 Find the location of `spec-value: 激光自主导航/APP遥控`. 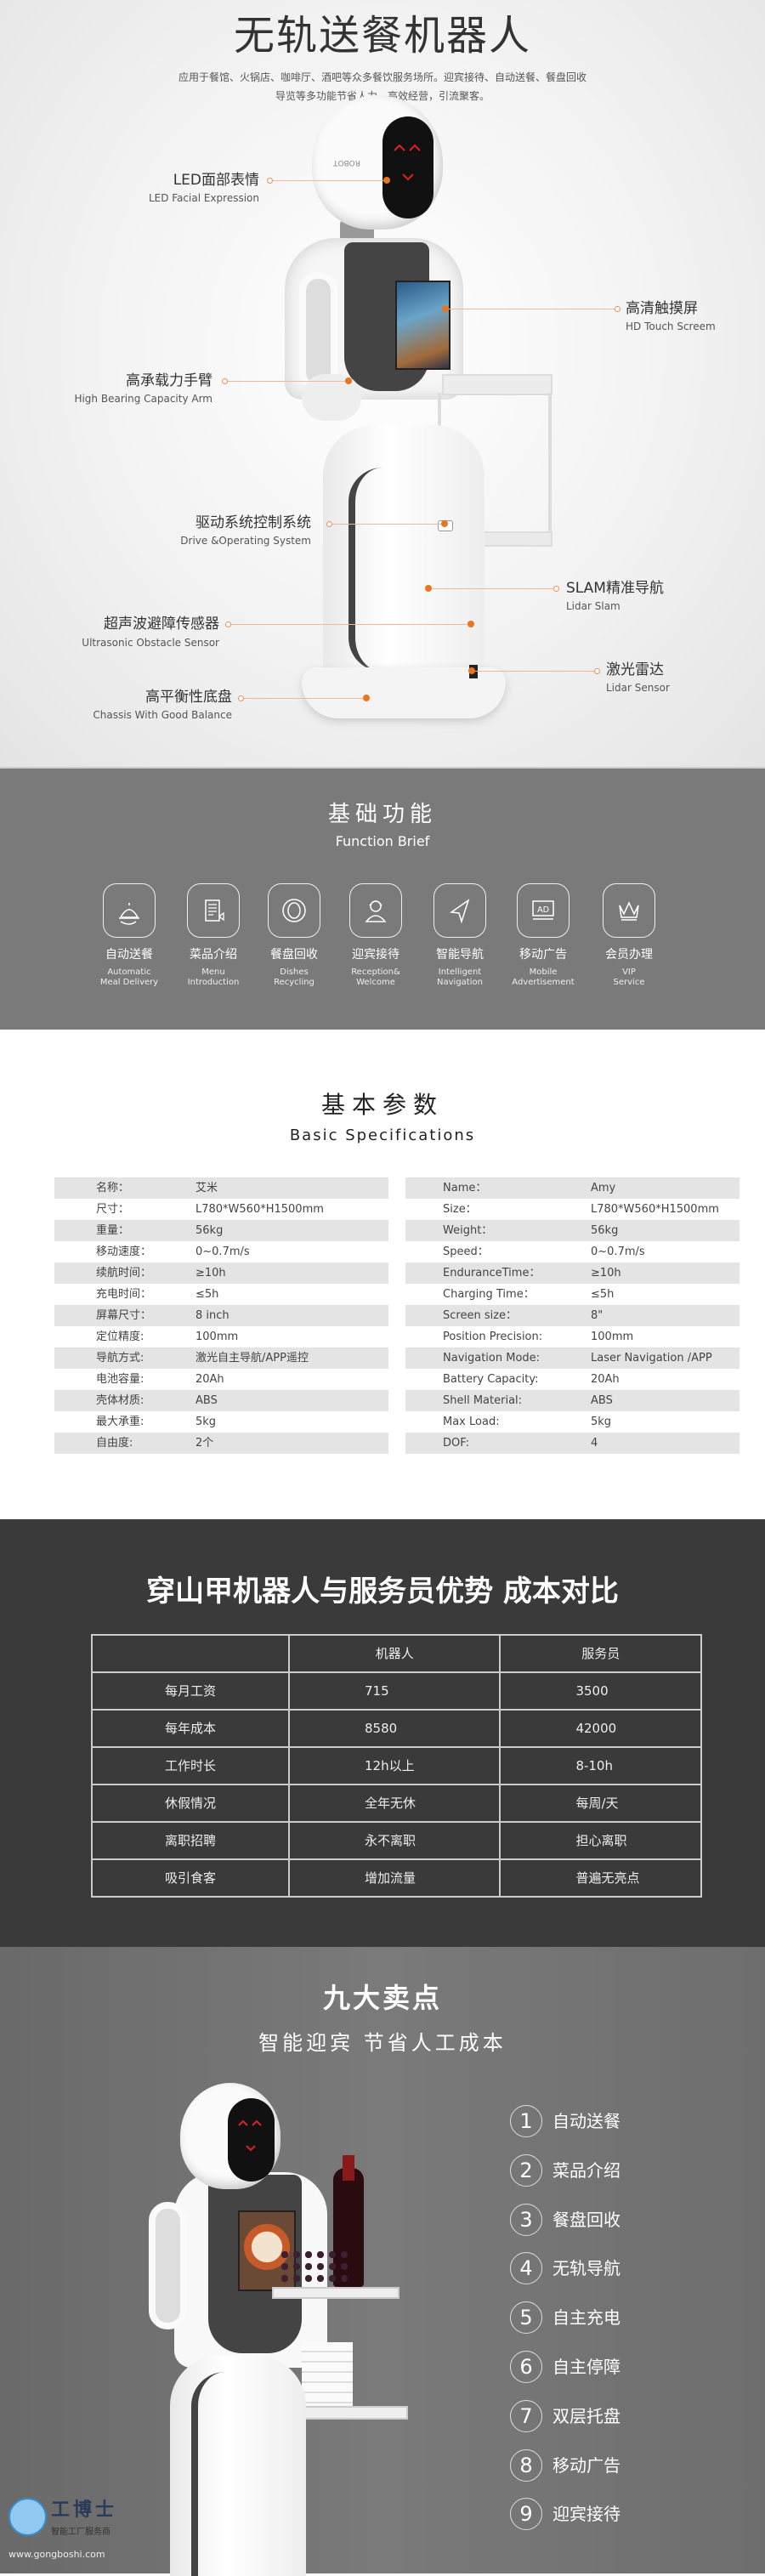

spec-value: 激光自主导航/APP遥控 is located at coordinates (252, 1358).